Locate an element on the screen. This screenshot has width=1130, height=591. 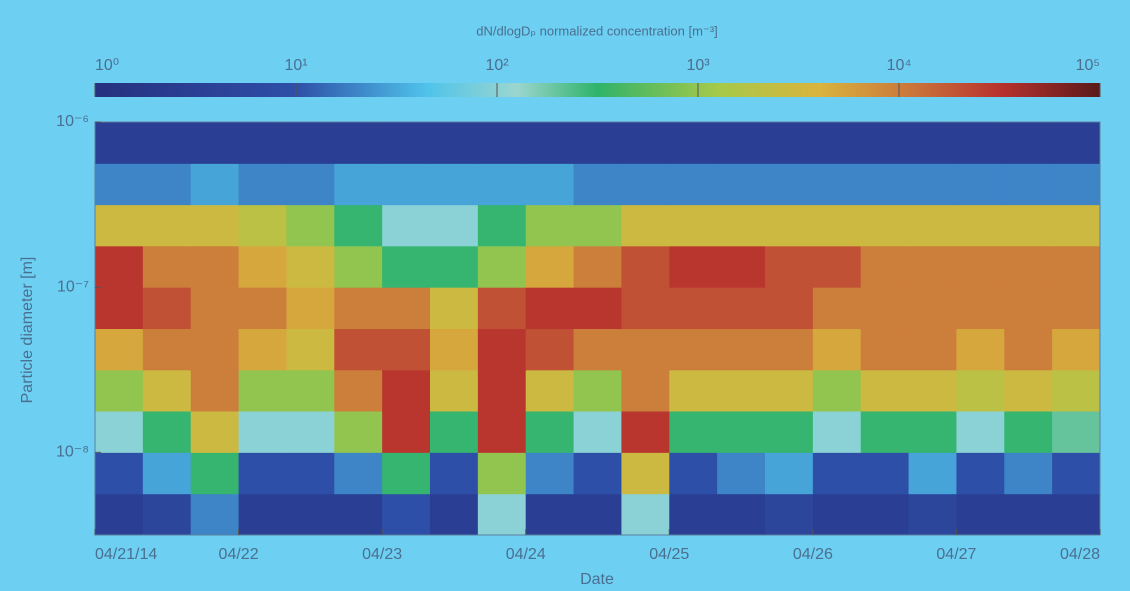
y-tick-label: 10⁻⁸ is located at coordinates (72, 452).